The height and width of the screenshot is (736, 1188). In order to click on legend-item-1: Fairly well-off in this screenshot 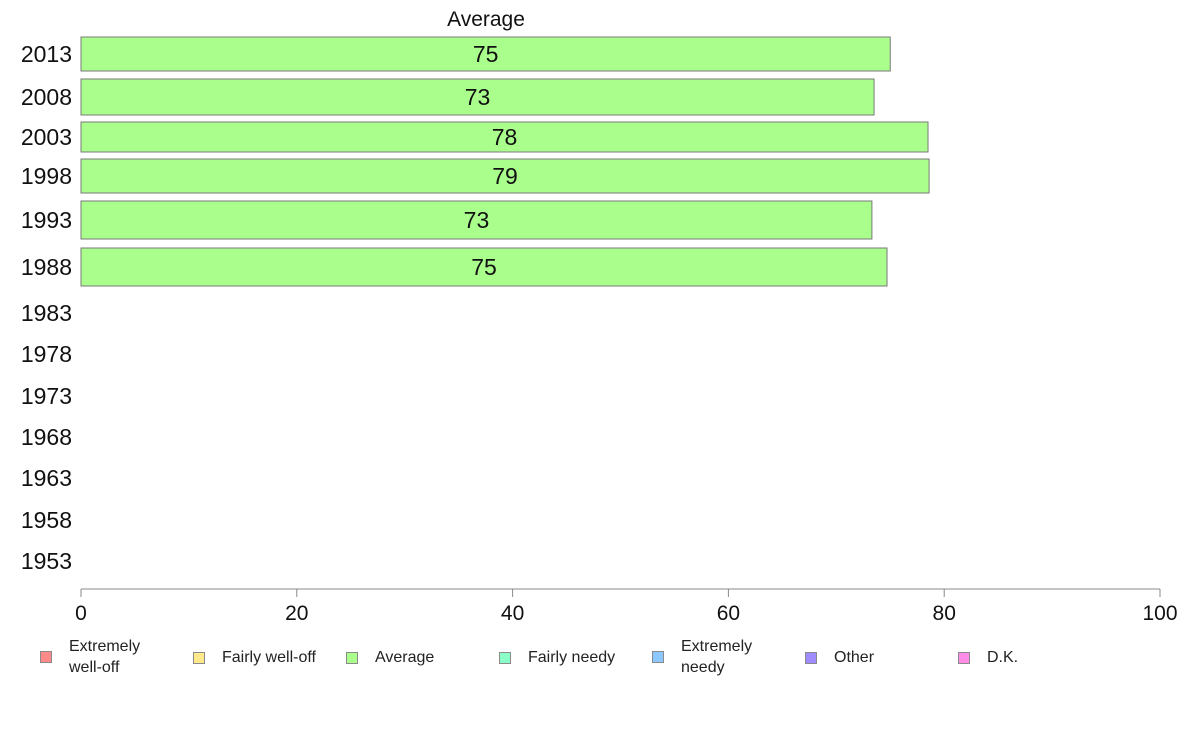, I will do `click(254, 657)`.